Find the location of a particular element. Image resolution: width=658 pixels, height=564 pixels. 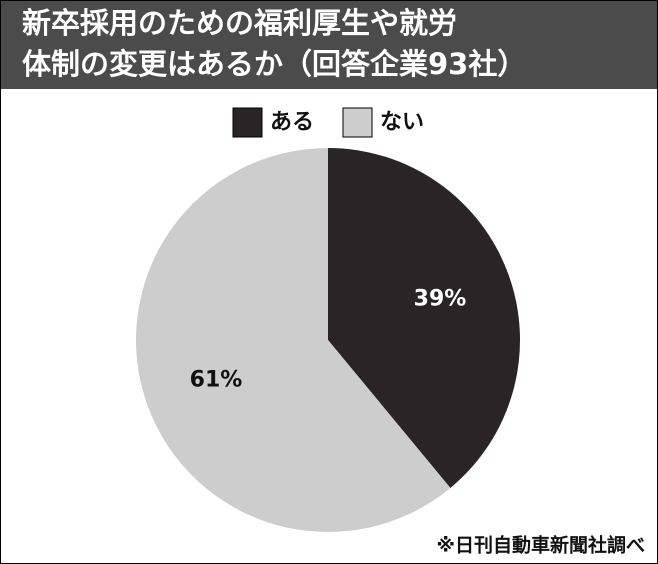

legend-label: ない is located at coordinates (402, 122).